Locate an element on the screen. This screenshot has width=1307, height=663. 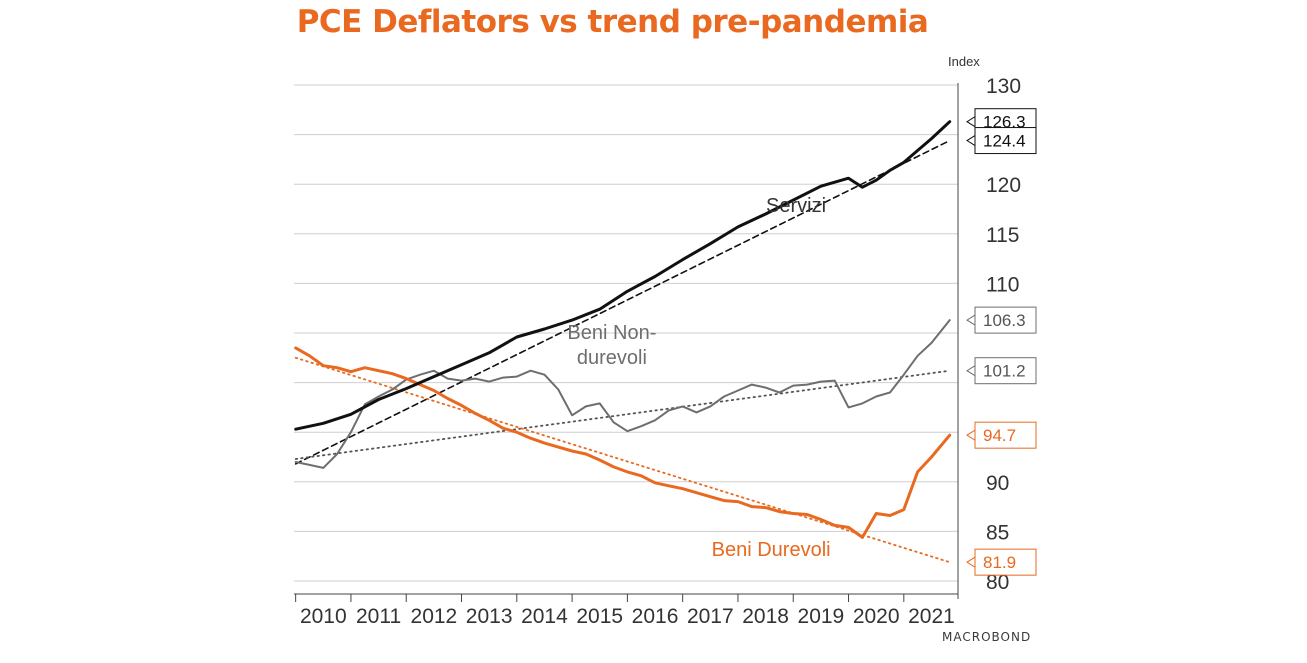
x-tick-label: 2015 is located at coordinates (599, 616).